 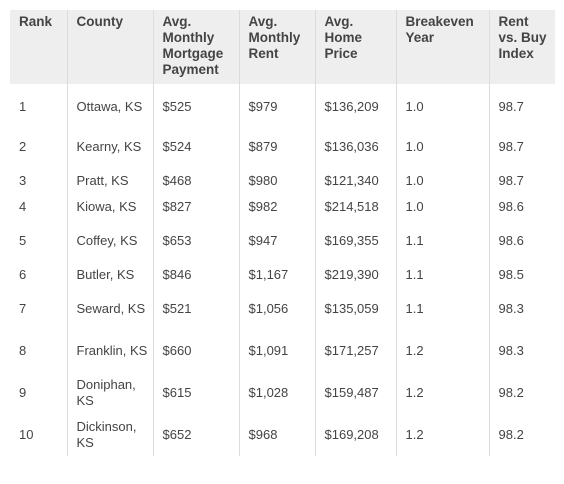 What do you see at coordinates (355, 207) in the screenshot?
I see `home-price-cell: $214,518` at bounding box center [355, 207].